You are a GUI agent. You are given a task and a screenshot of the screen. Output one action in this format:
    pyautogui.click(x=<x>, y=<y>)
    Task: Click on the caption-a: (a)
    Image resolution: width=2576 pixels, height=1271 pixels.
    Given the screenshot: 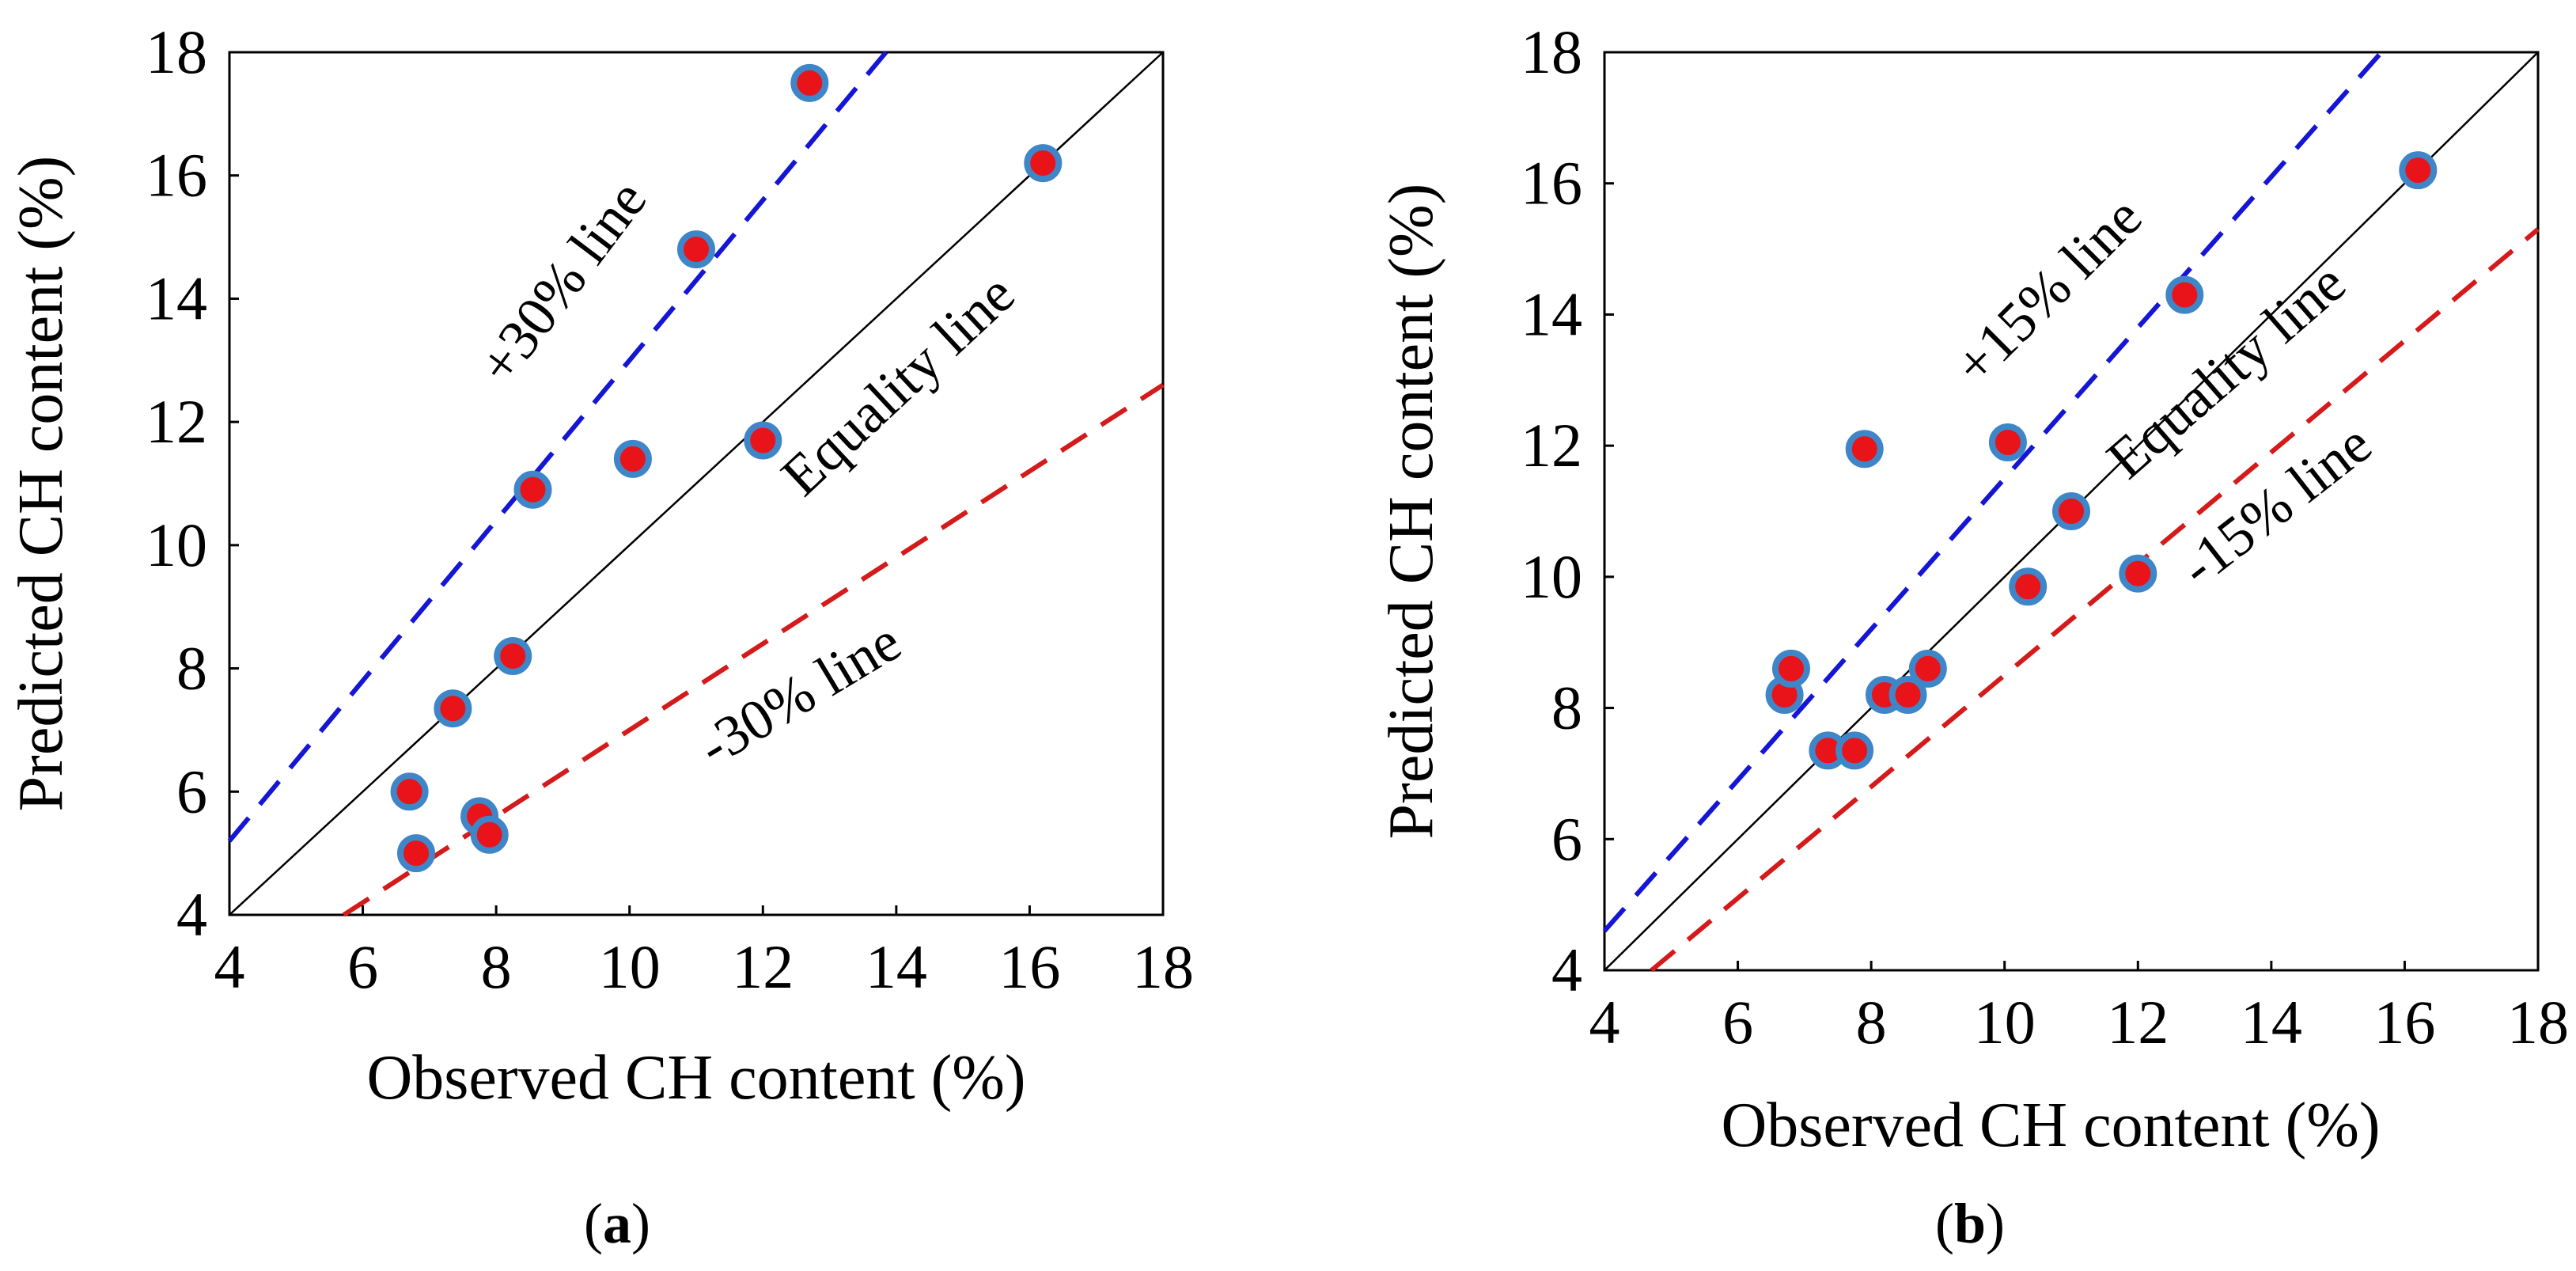 What is the action you would take?
    pyautogui.click(x=617, y=1223)
    